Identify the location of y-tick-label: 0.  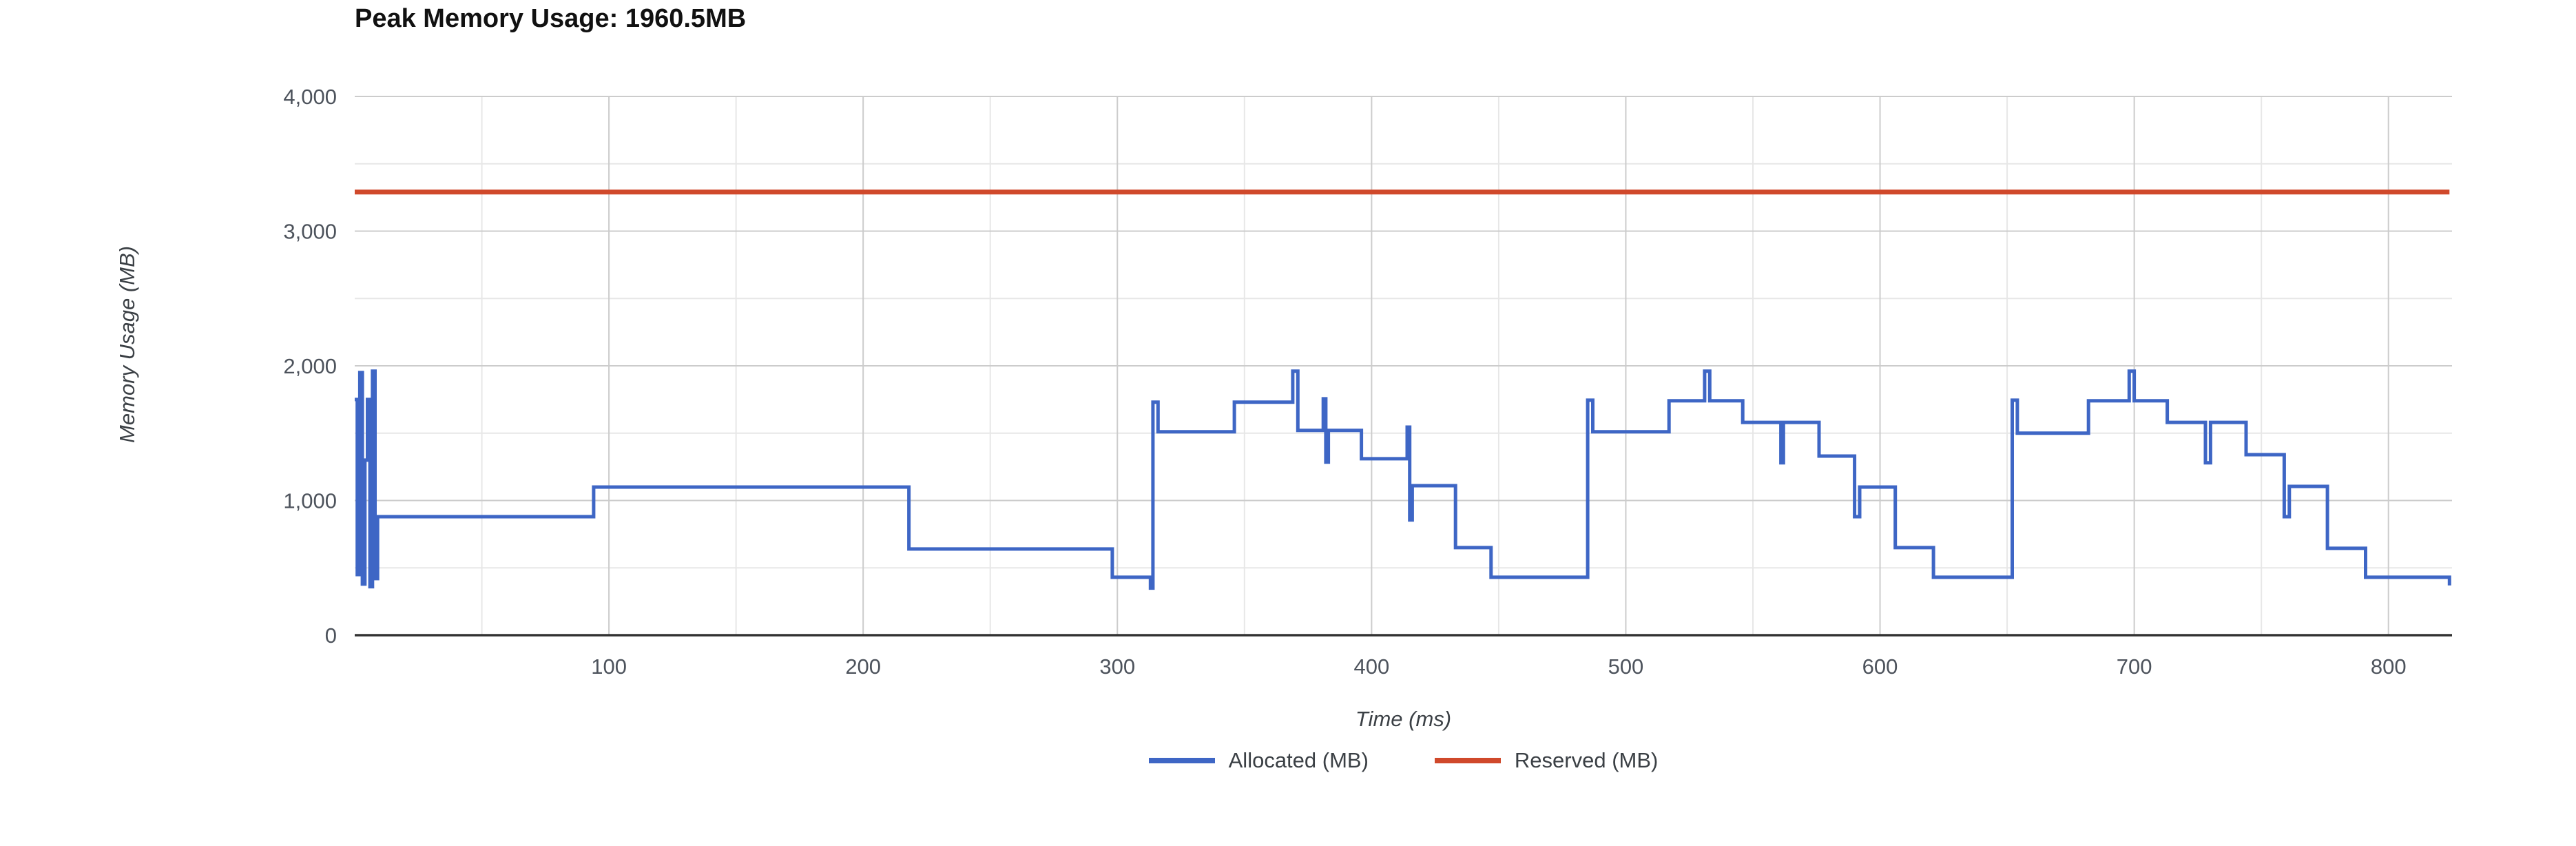
(331, 635).